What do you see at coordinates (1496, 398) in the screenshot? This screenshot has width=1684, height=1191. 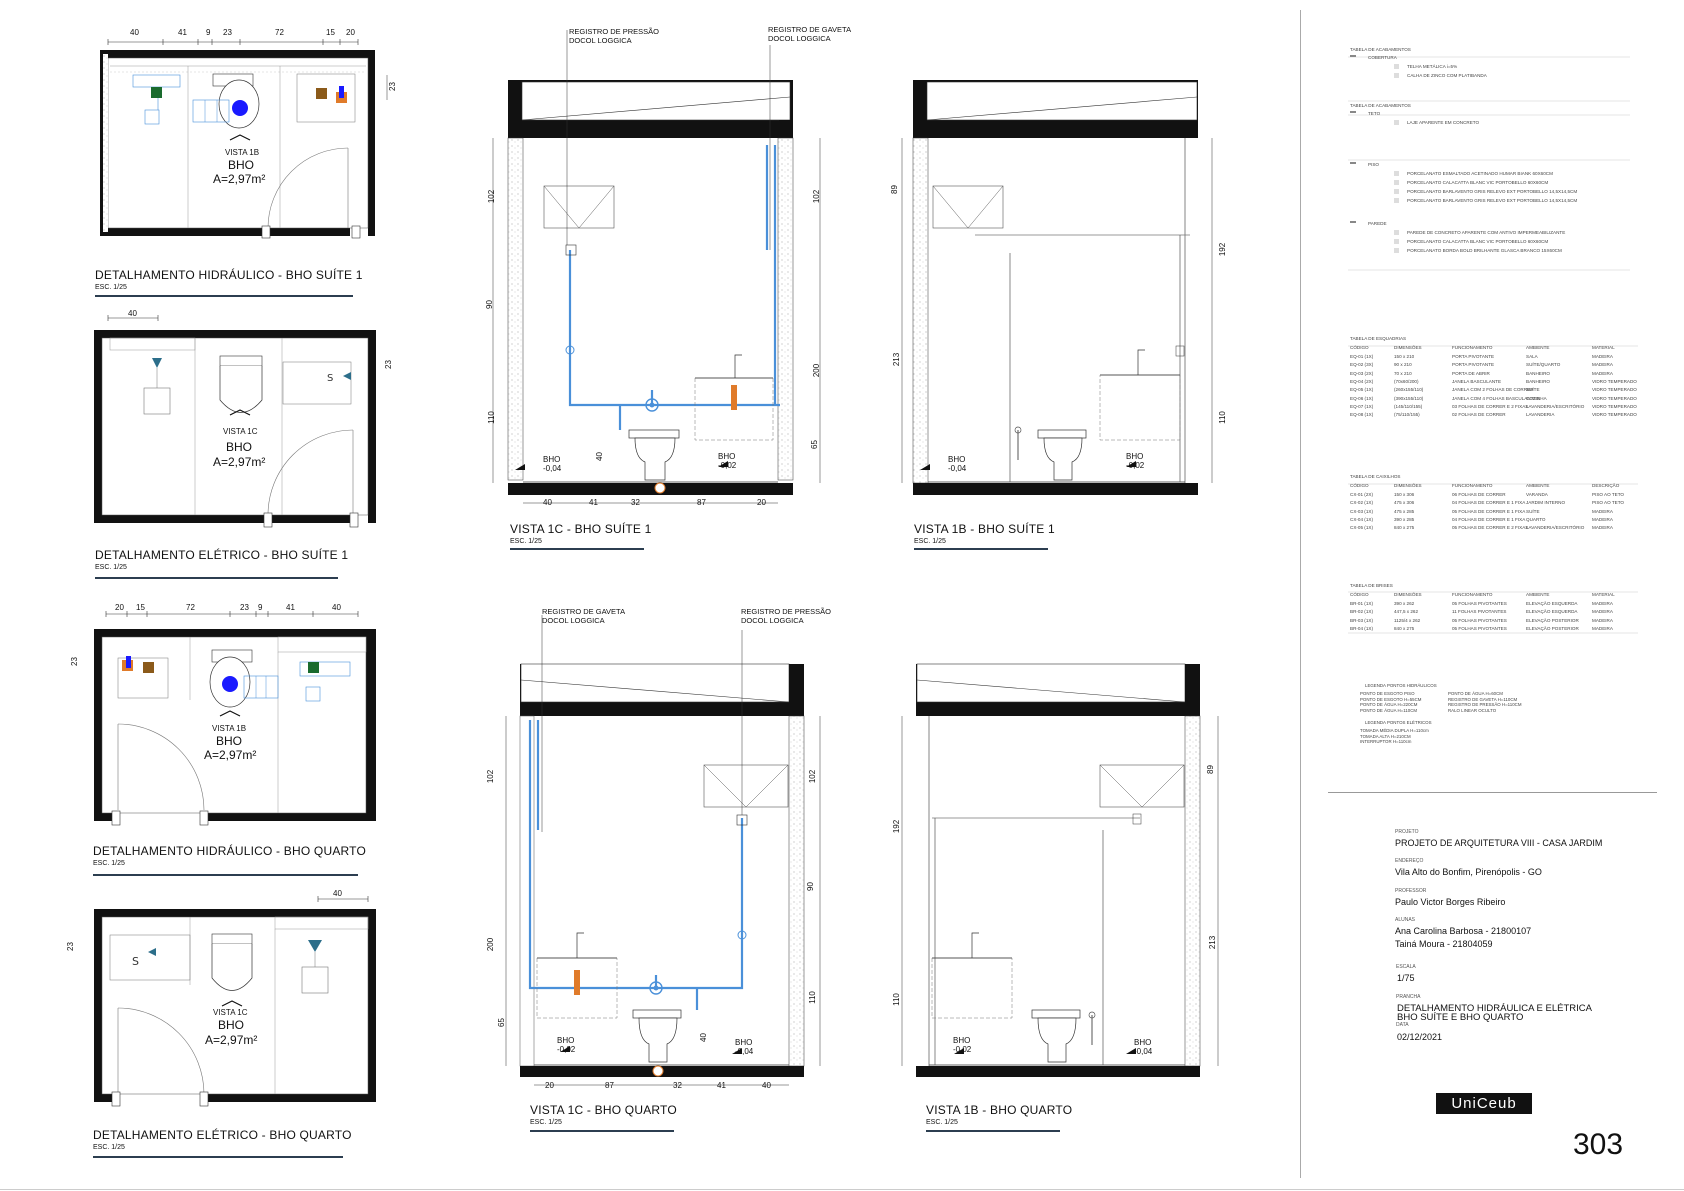 I see `table-cell: JANELA COM 4 FOLHAS BASCULANTES` at bounding box center [1496, 398].